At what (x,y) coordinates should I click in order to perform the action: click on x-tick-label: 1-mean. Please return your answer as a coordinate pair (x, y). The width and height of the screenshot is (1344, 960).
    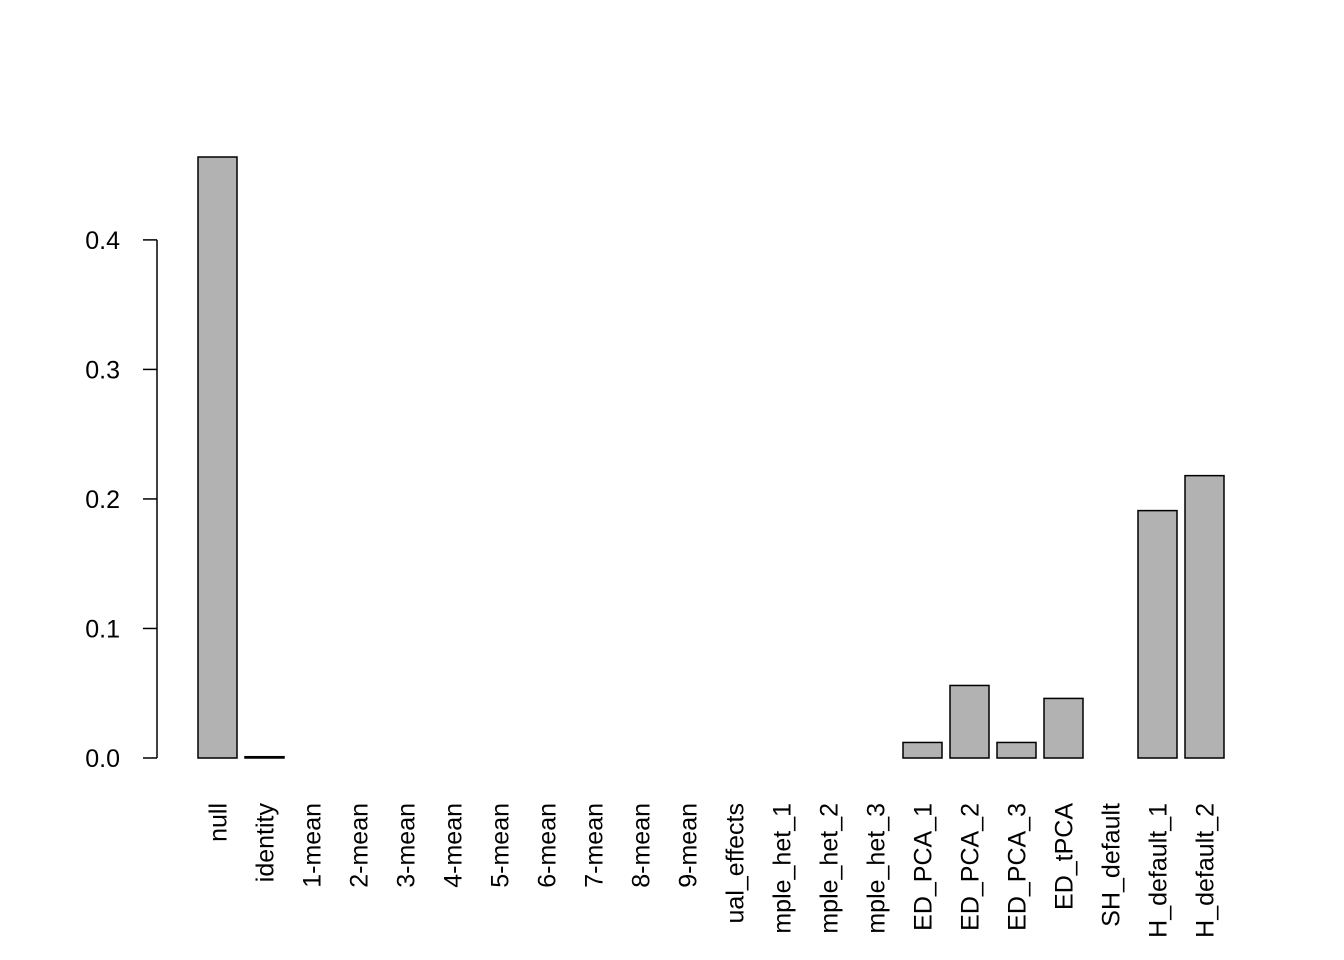
    Looking at the image, I should click on (313, 845).